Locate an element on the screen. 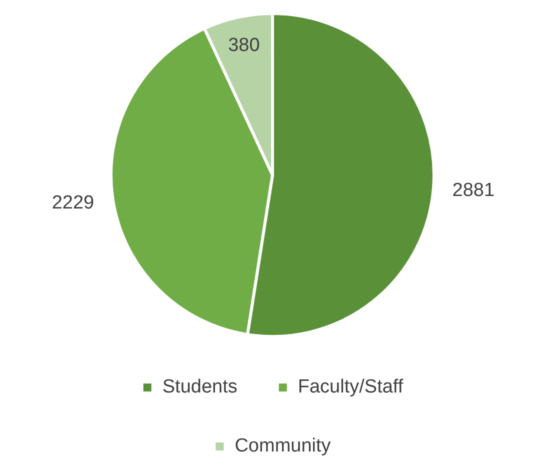  legend-label: Faculty/Staff is located at coordinates (351, 387).